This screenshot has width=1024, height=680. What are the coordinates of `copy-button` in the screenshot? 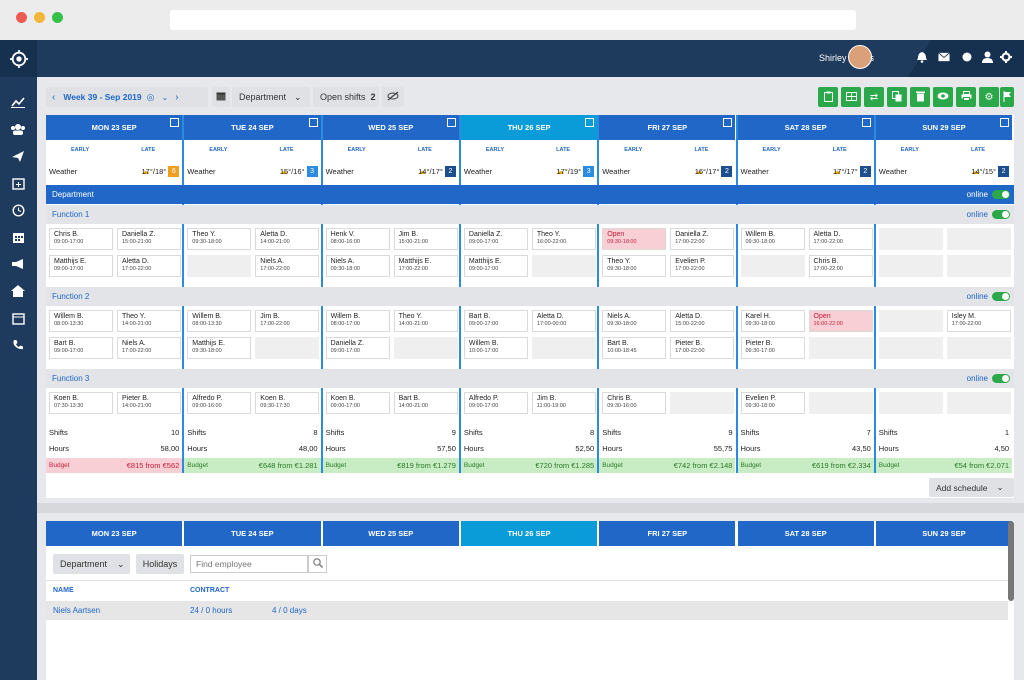 It's located at (897, 97).